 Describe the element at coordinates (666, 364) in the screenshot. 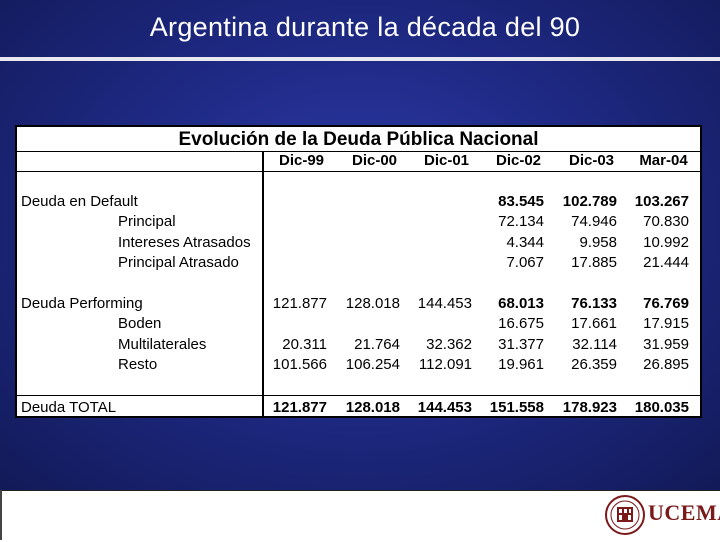

I see `table-cell: 26.895` at that location.